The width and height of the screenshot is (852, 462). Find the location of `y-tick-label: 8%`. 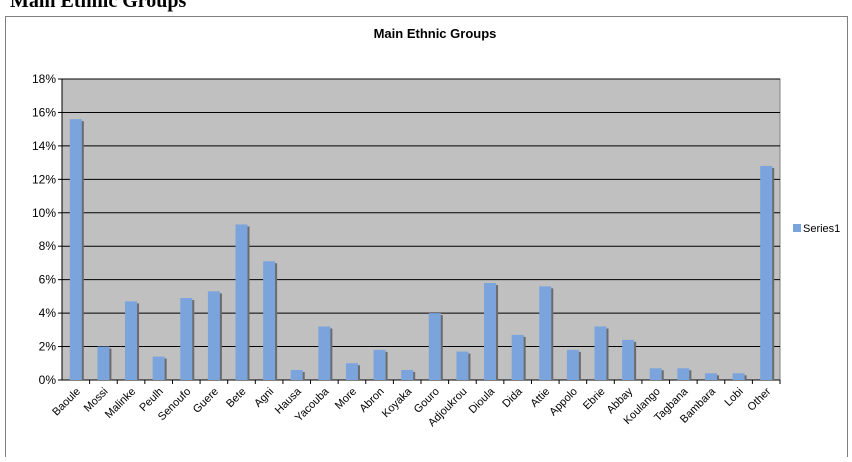

y-tick-label: 8% is located at coordinates (48, 246).